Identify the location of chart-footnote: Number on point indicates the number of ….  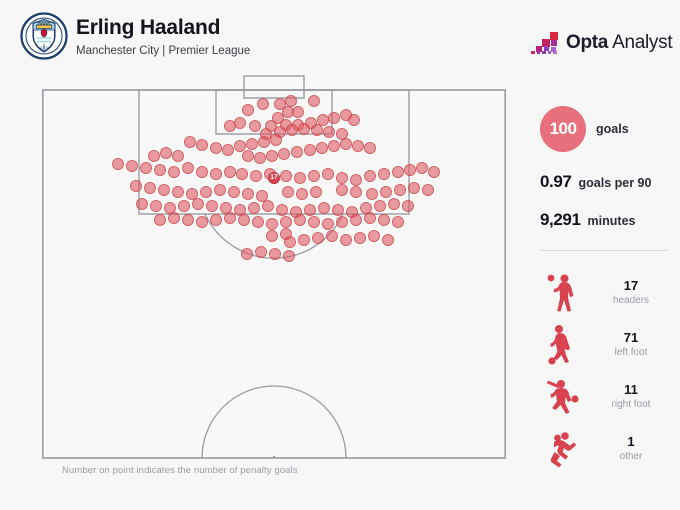
(180, 470).